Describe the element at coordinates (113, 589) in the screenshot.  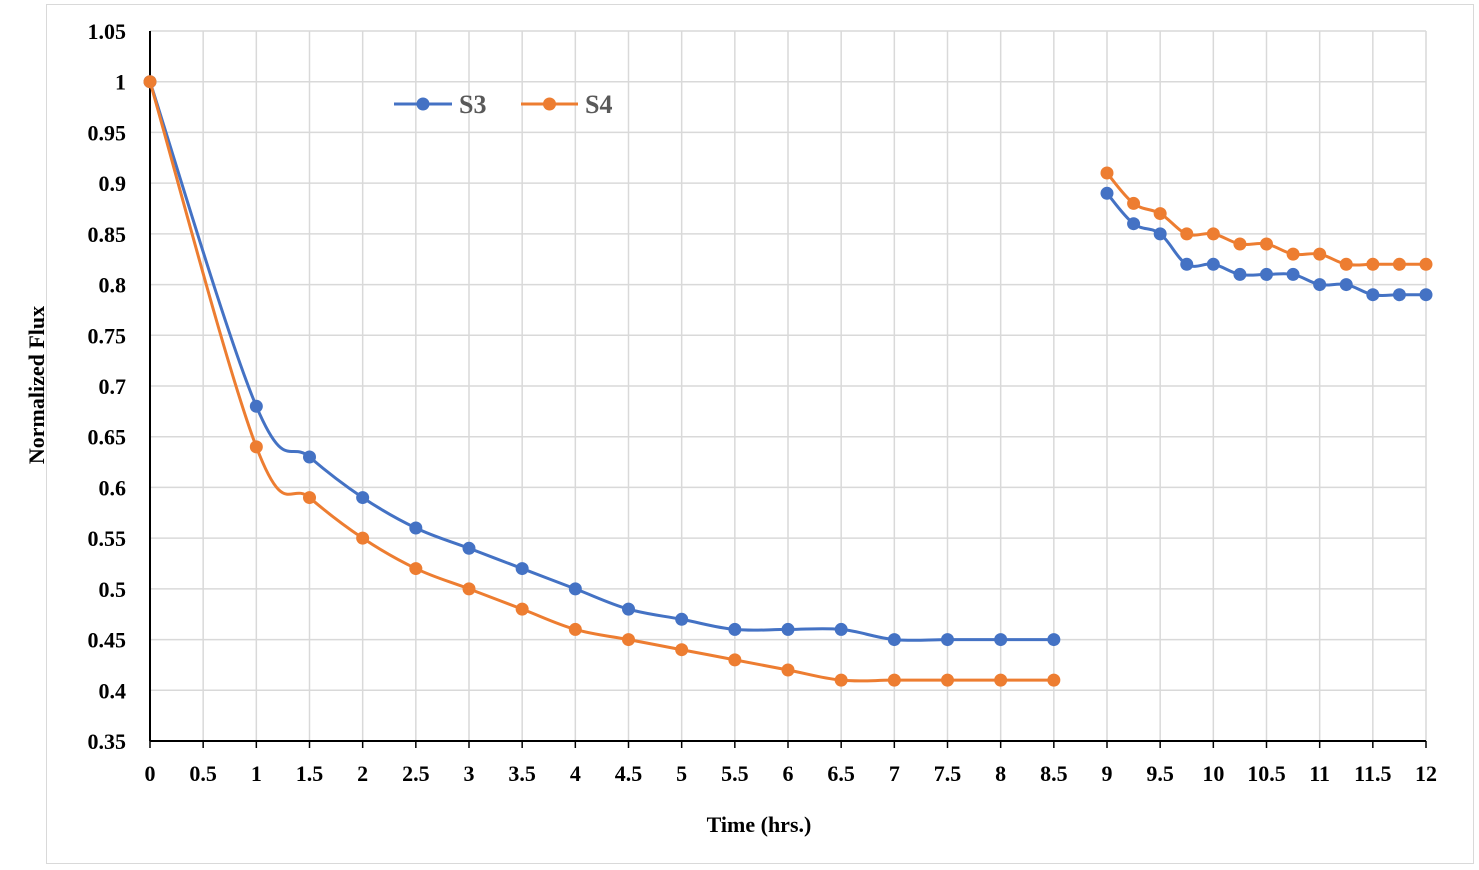
I see `y-tick-label: 0.5` at that location.